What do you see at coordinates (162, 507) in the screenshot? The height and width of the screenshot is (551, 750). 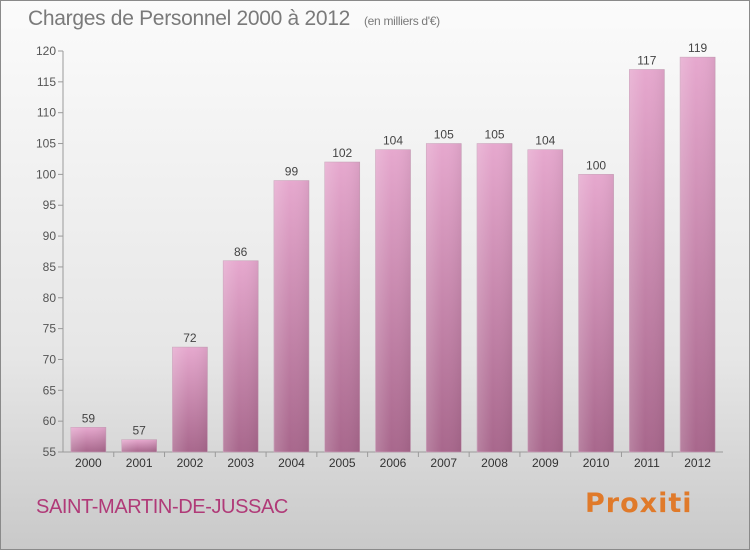 I see `commune-name: SAINT-MARTIN-DE-JUSSAC` at bounding box center [162, 507].